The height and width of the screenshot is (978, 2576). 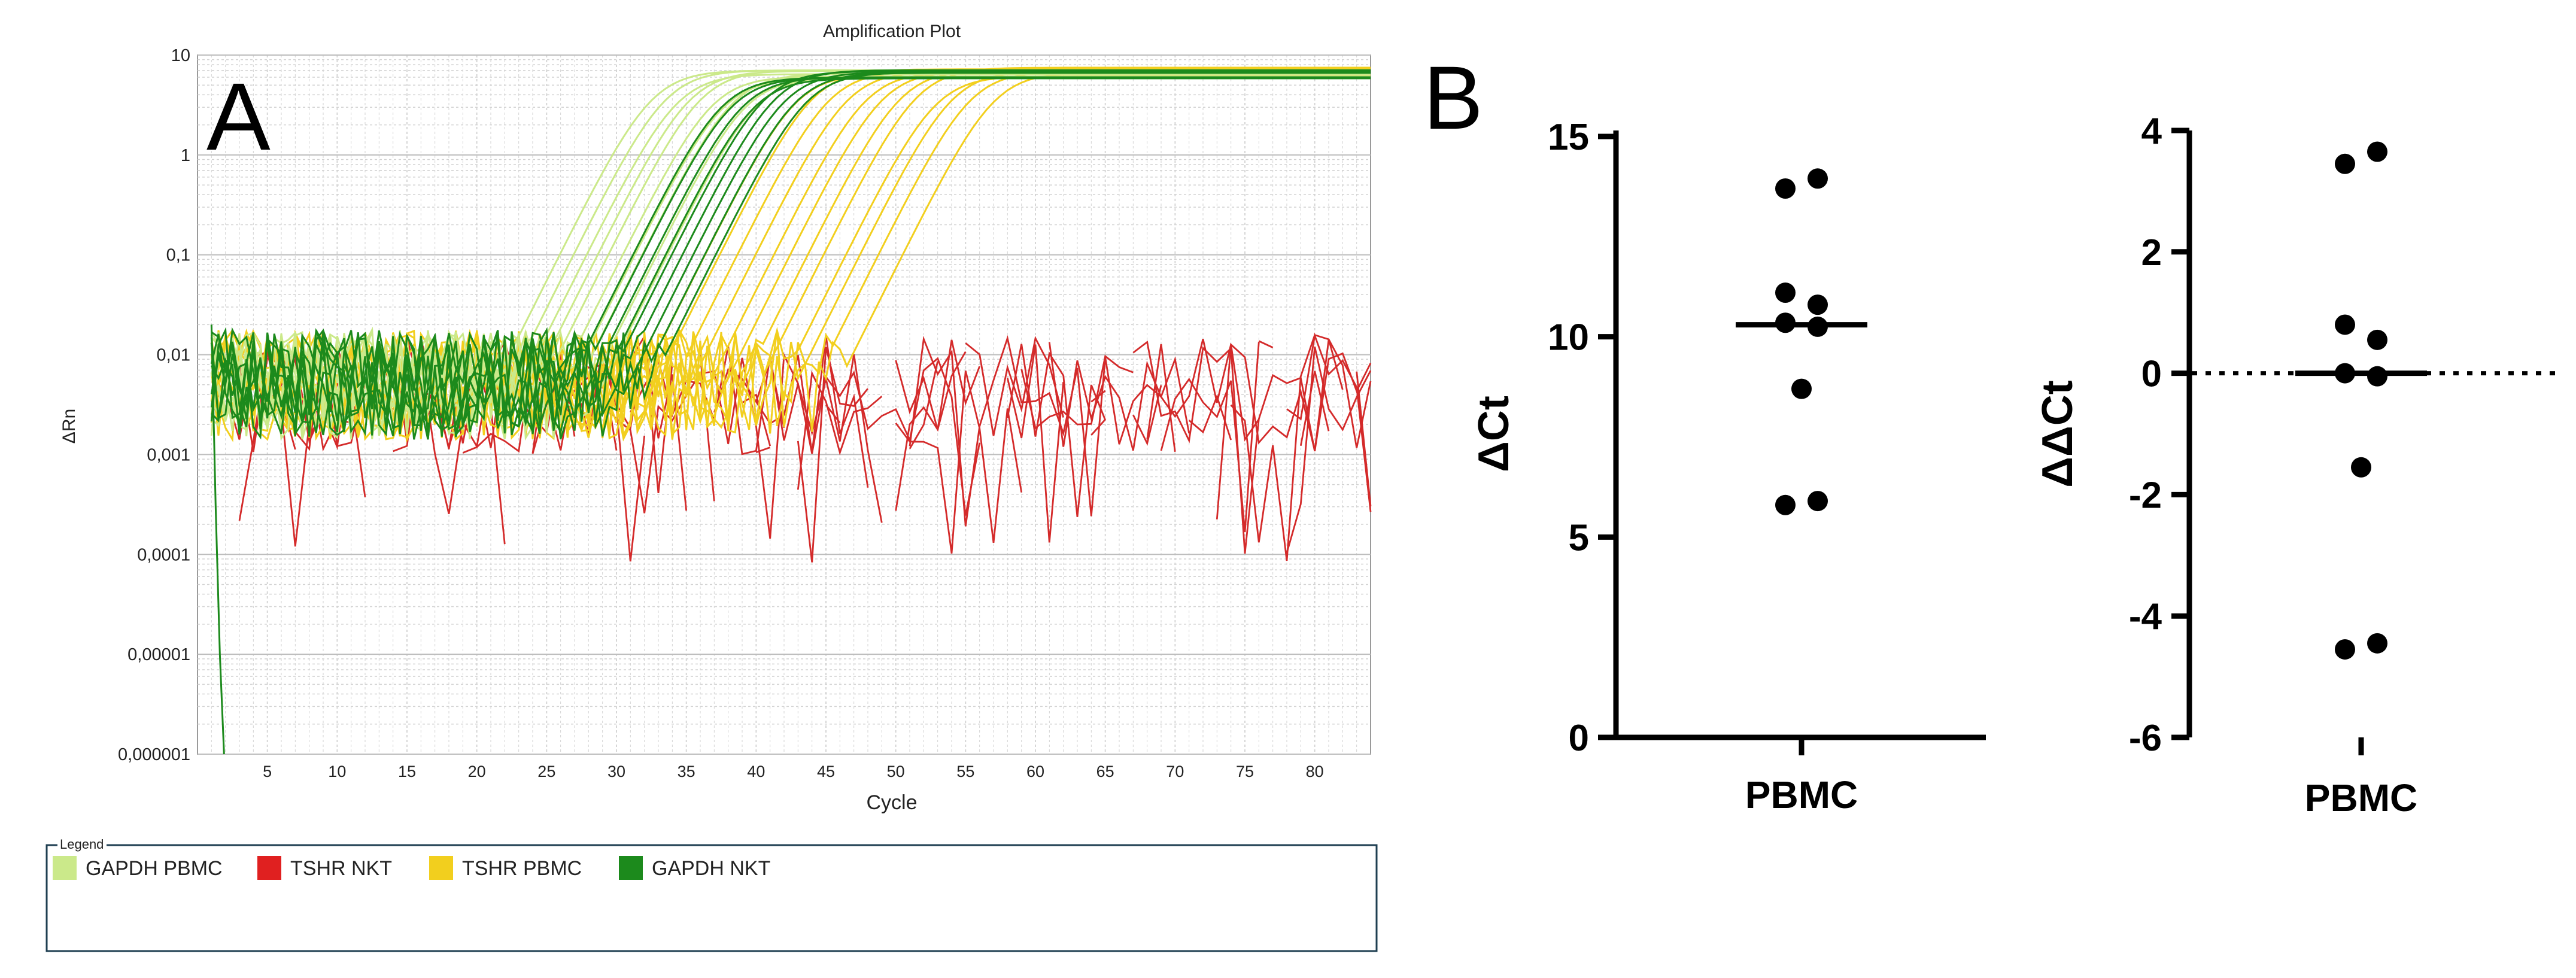 I want to click on amplification-x-tick-label: 10, so click(x=337, y=771).